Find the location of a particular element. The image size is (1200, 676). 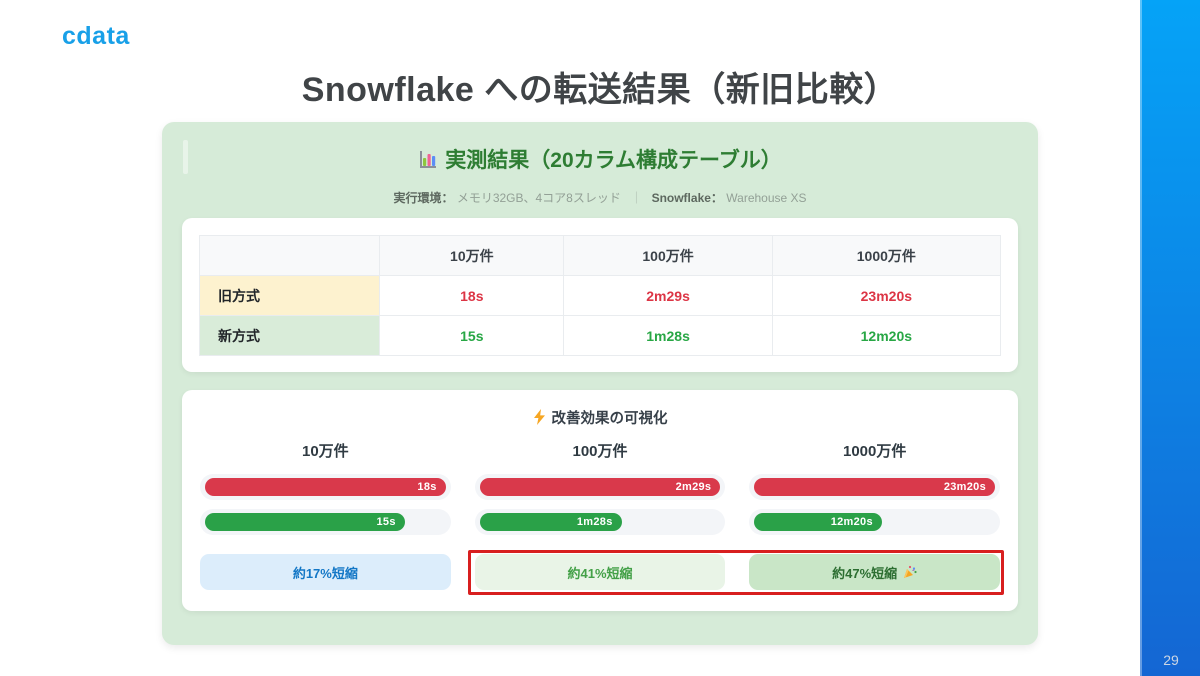

table-header-empty is located at coordinates (289, 255).